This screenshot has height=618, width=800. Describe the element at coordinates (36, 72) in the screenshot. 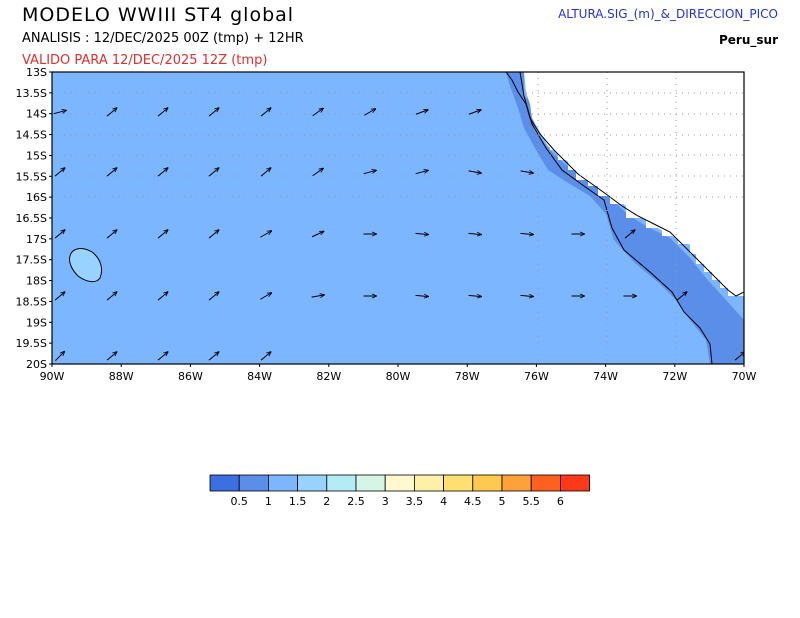

I see `lat-tick-label: 13S` at that location.